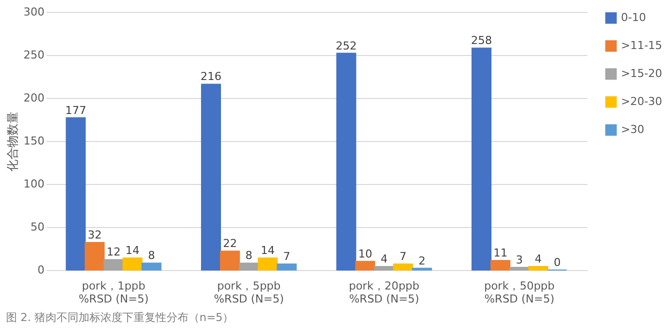 The width and height of the screenshot is (669, 329). I want to click on data-label: 216, so click(211, 77).